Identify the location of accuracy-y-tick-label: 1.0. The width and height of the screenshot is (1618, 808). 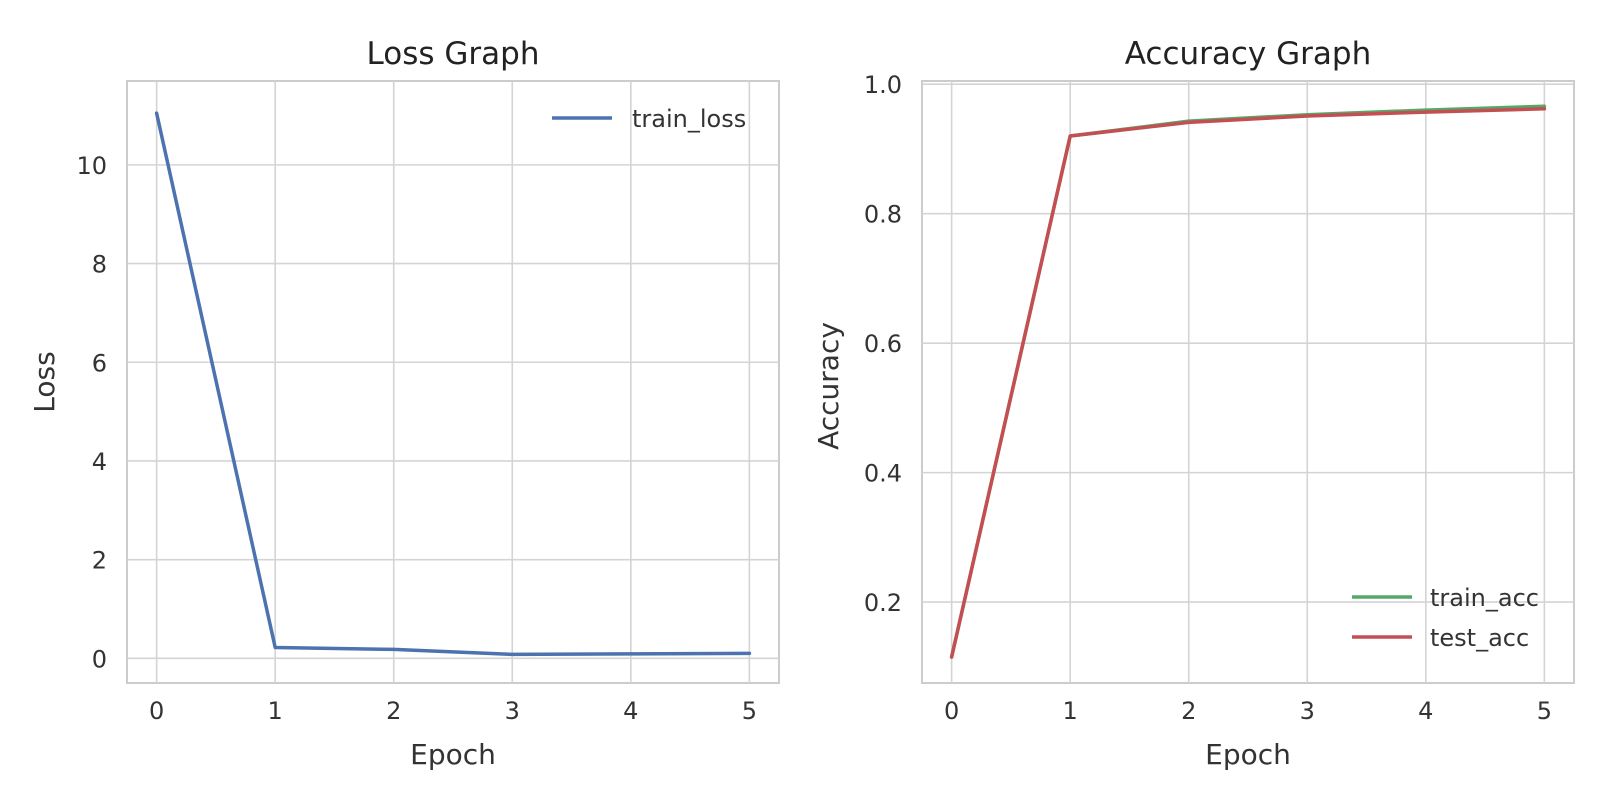
(883, 85).